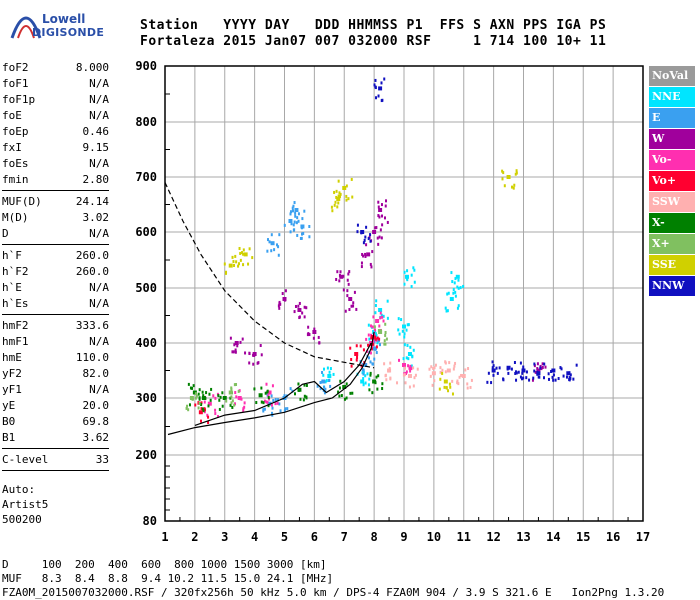  Describe the element at coordinates (55, 326) in the screenshot. I see `param-row: hmF2 333.6` at that location.